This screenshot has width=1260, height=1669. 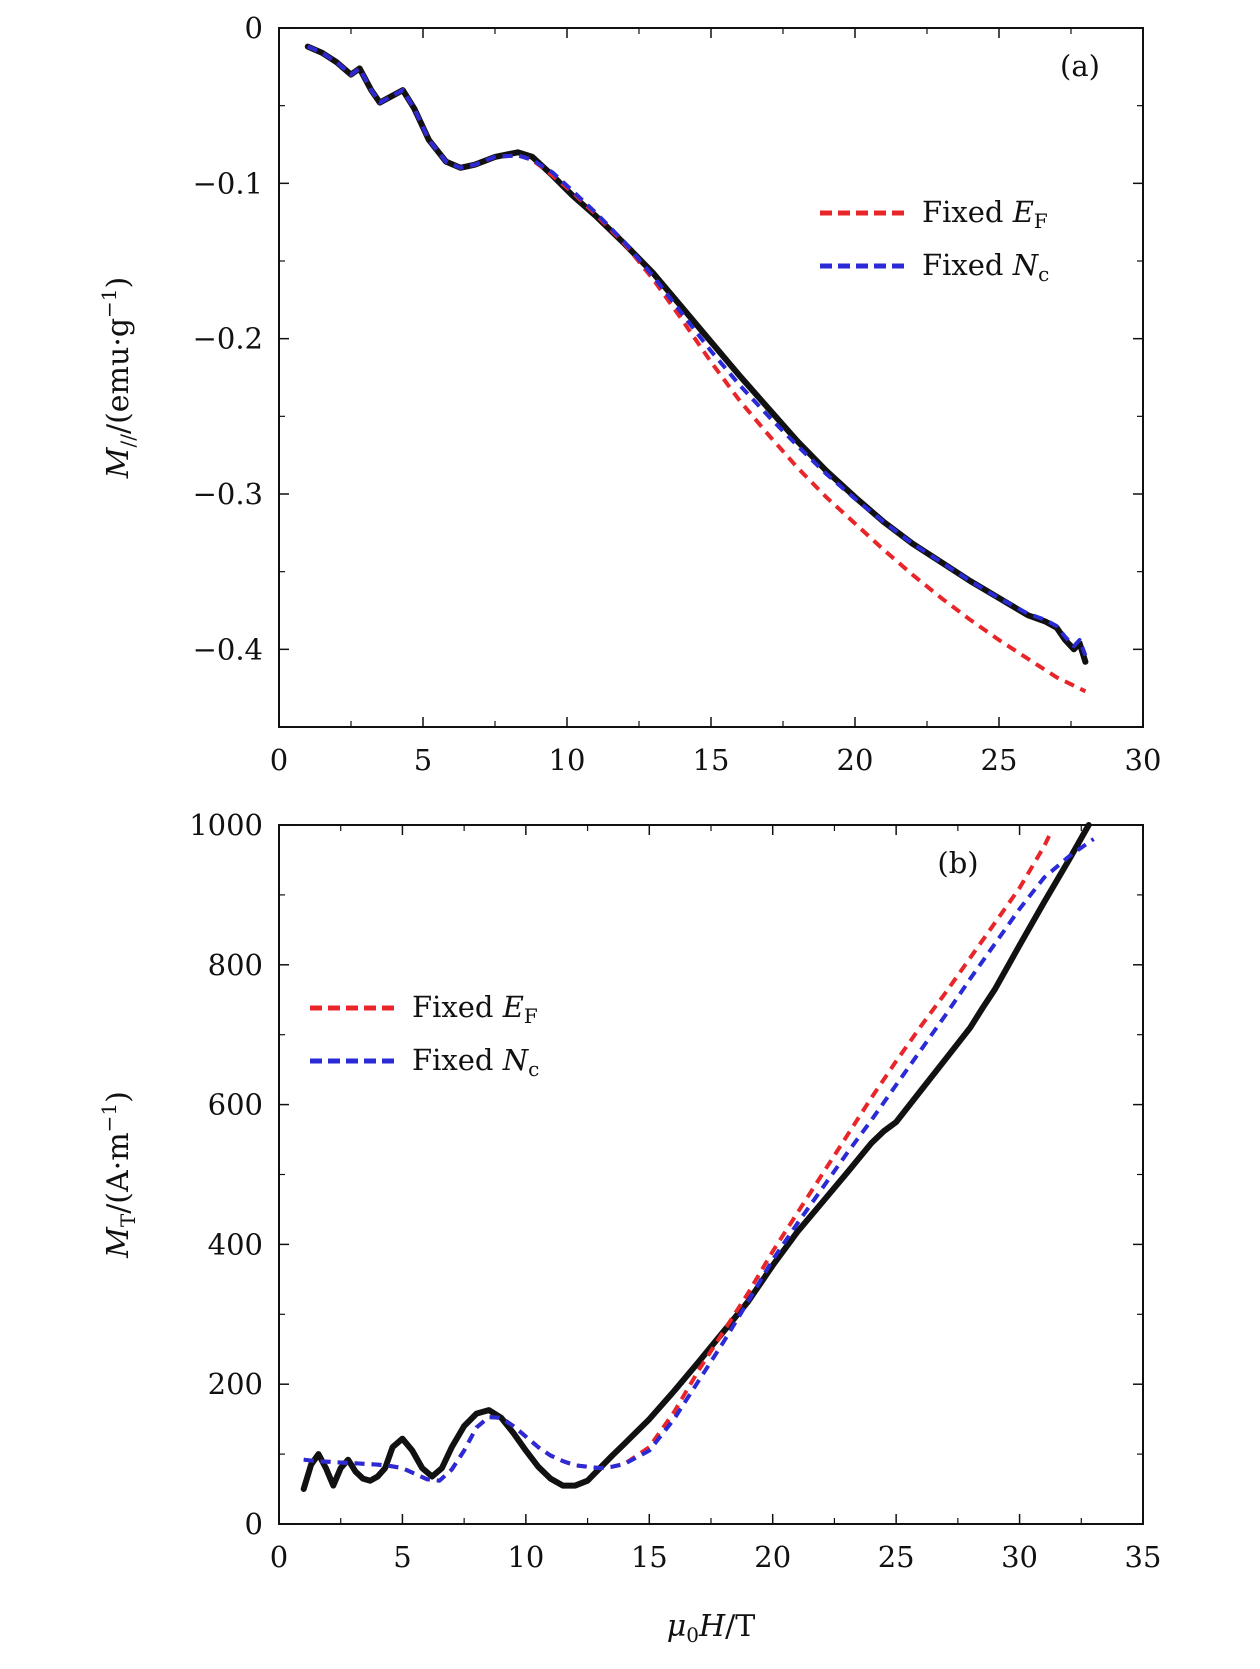 I want to click on x-title-var: H, so click(x=712, y=1626).